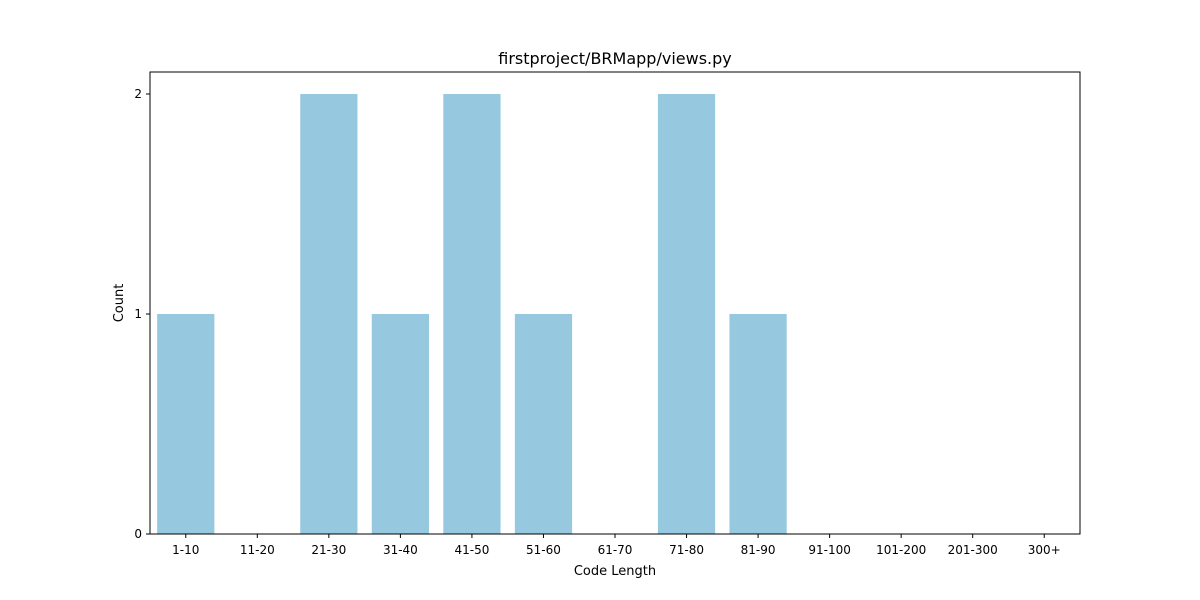 The width and height of the screenshot is (1200, 600). I want to click on y-ticks-group: 0 1 2, so click(142, 314).